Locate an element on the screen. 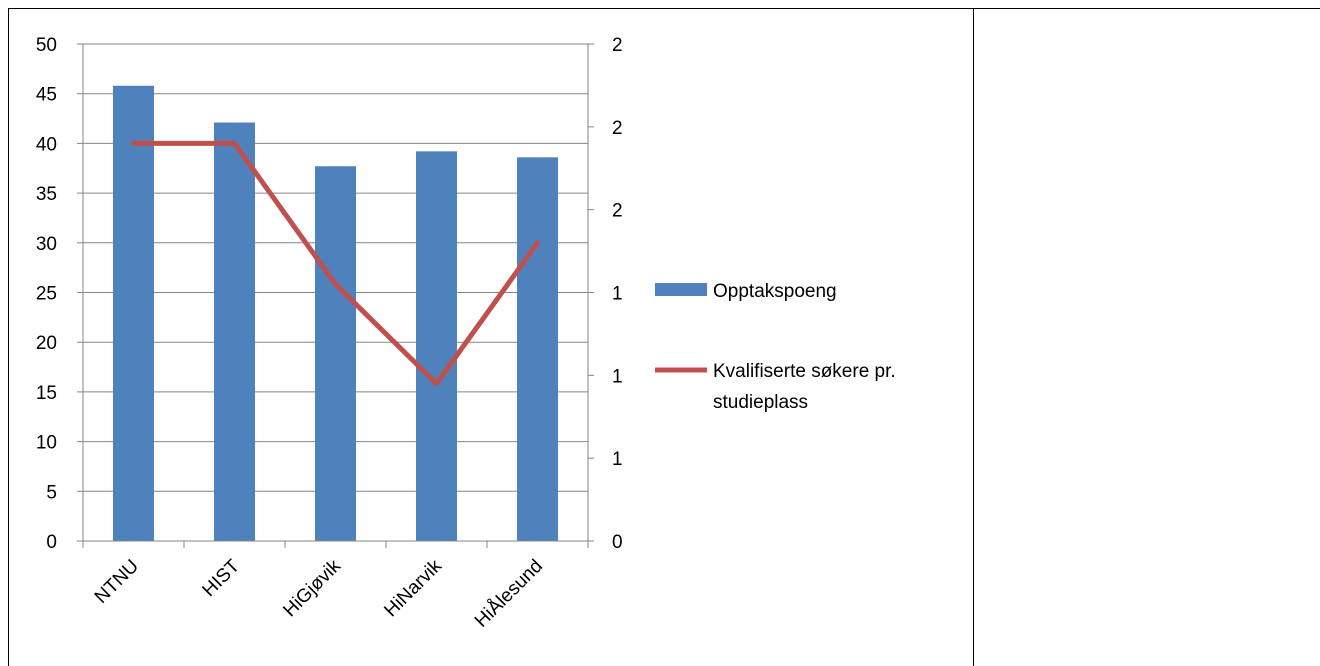 Image resolution: width=1320 pixels, height=666 pixels. y-left-tick-label: 20 is located at coordinates (46, 343).